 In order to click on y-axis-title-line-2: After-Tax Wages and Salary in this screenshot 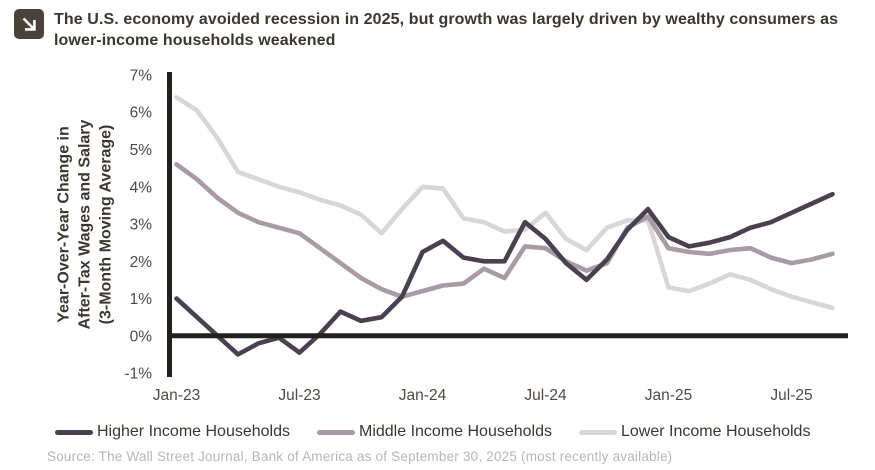, I will do `click(85, 224)`.